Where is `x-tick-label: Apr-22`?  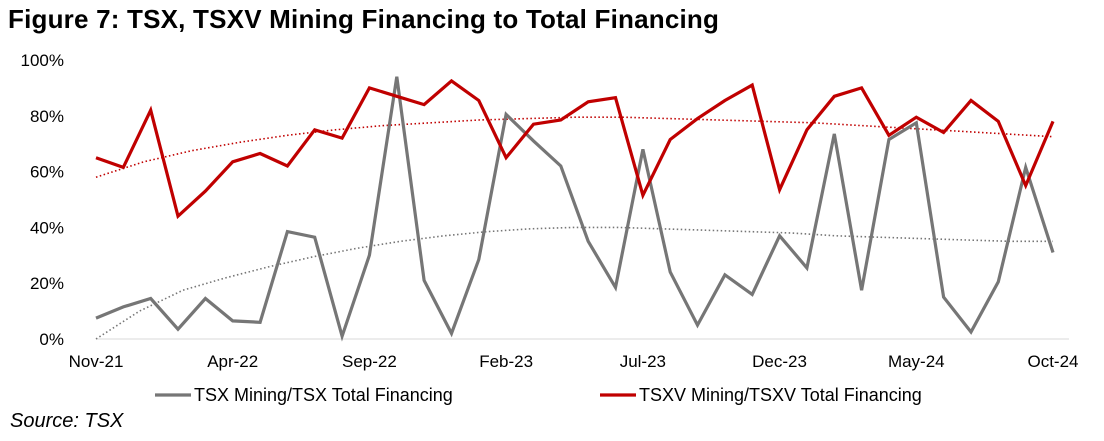
x-tick-label: Apr-22 is located at coordinates (232, 361).